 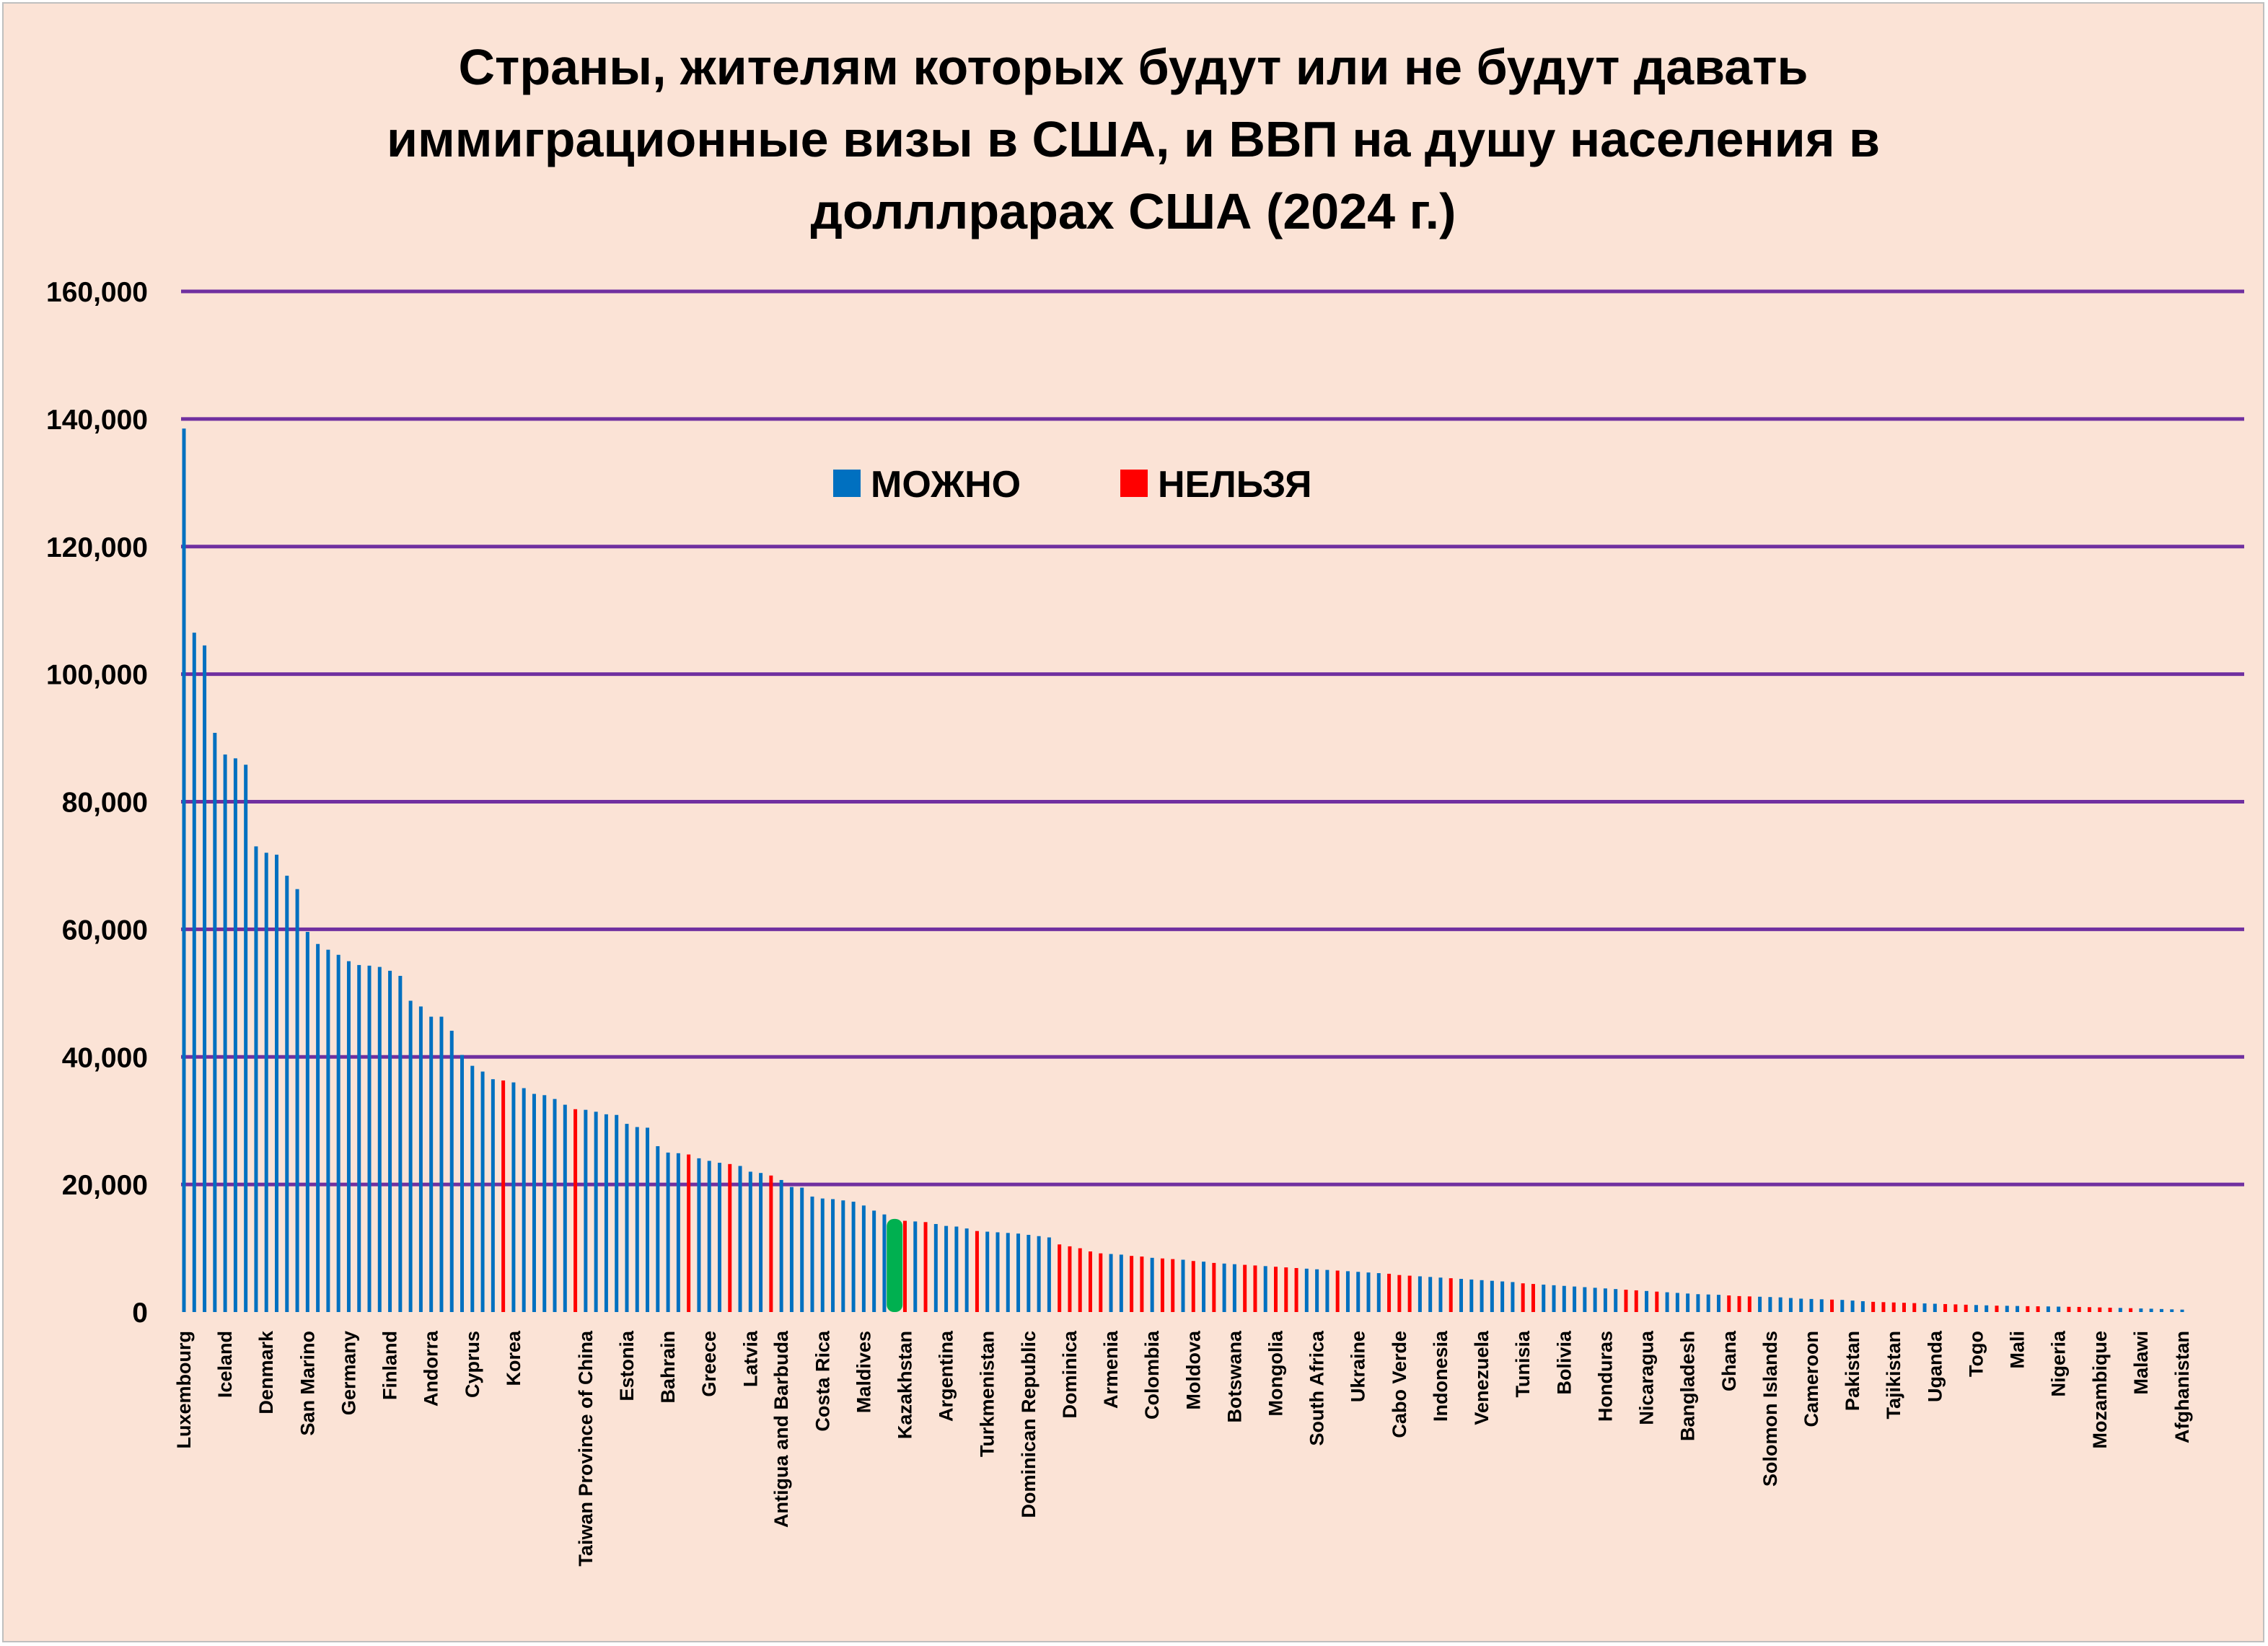 What do you see at coordinates (1688, 1386) in the screenshot?
I see `x-tick-label: Bangladesh` at bounding box center [1688, 1386].